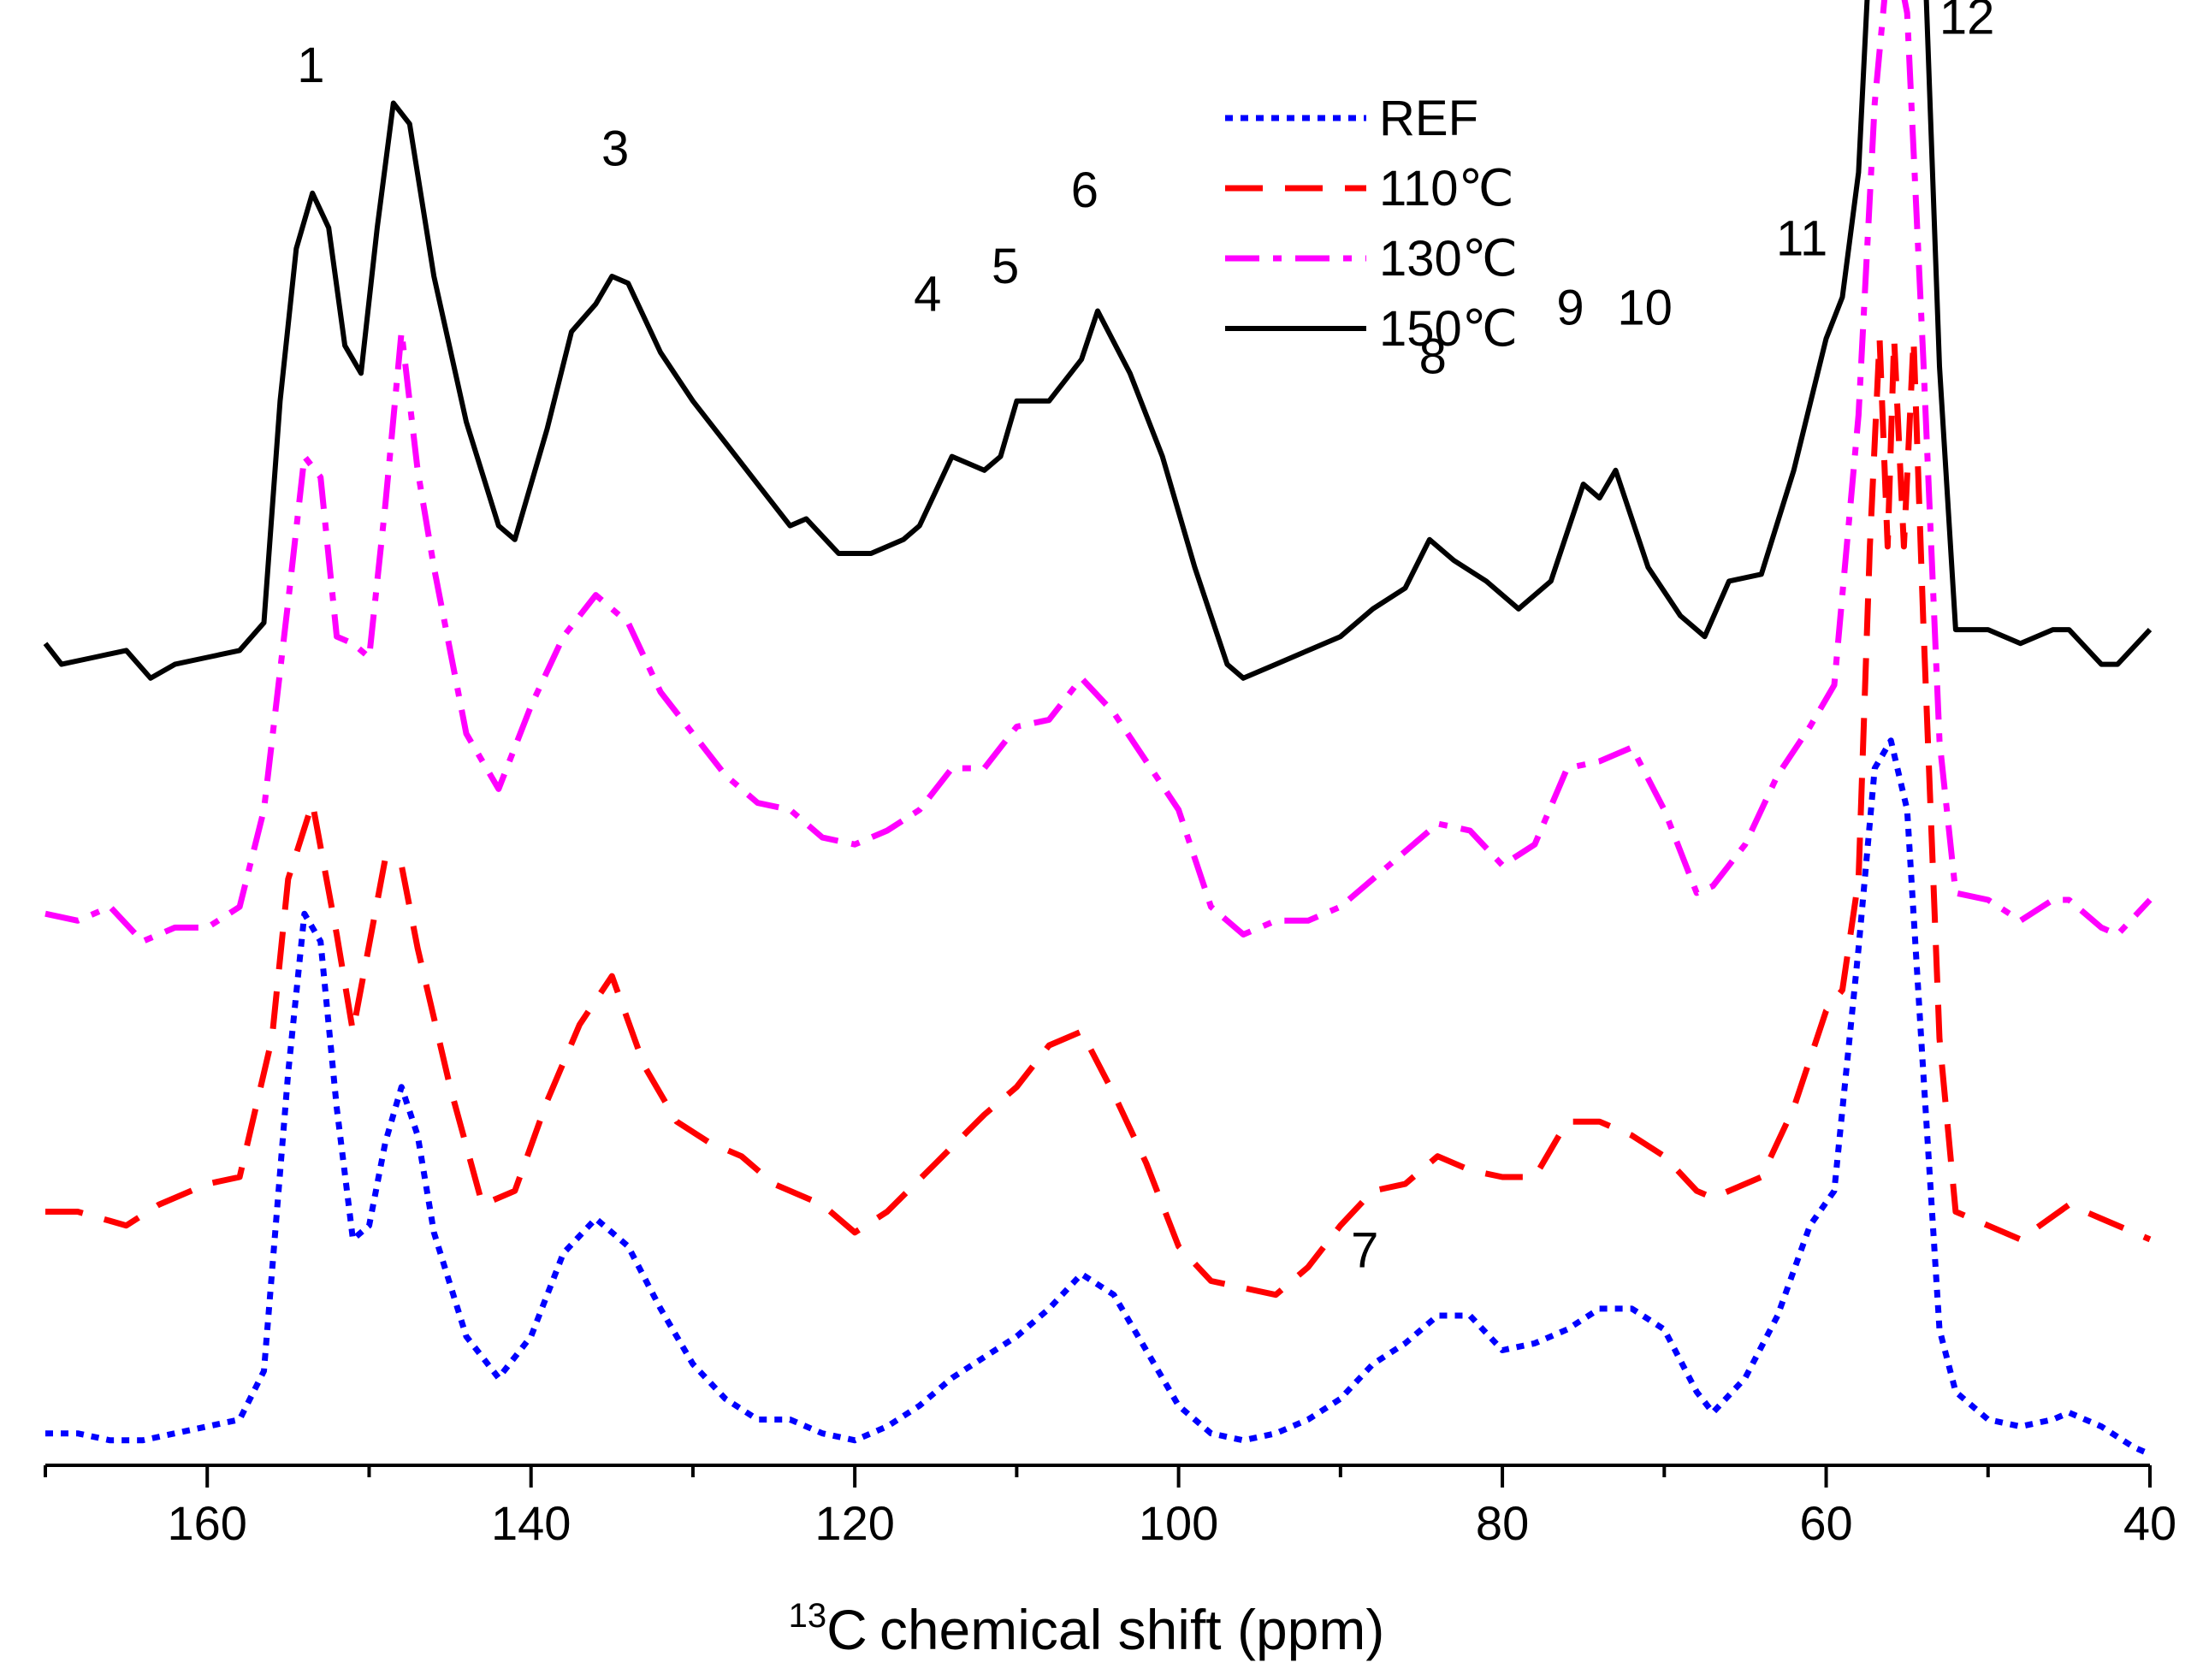 This screenshot has height=1680, width=2197. Describe the element at coordinates (310, 66) in the screenshot. I see `peak-label-1: 1` at that location.